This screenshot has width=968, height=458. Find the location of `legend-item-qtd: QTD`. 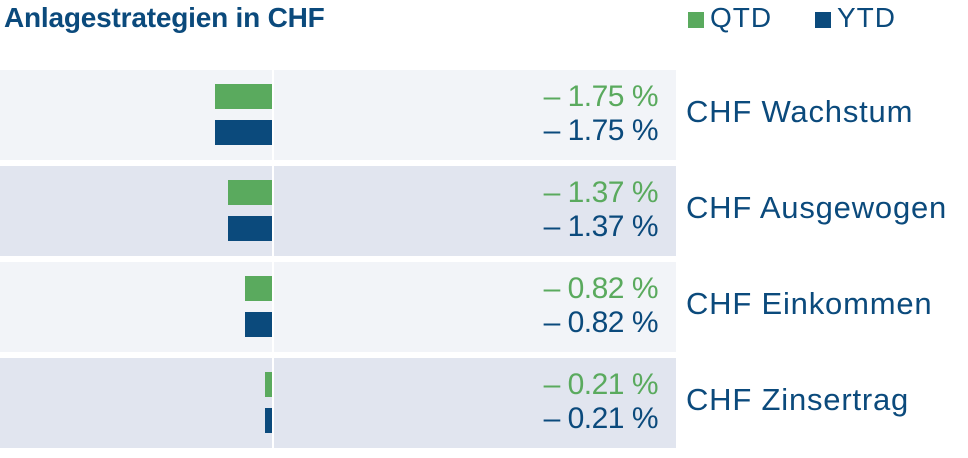

legend-item-qtd: QTD is located at coordinates (730, 18).